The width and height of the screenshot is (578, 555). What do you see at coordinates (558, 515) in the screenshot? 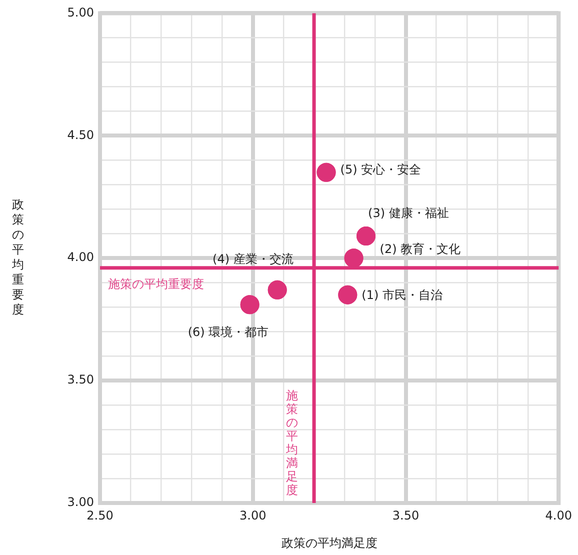
I see `x-tick-label: 4.00` at bounding box center [558, 515].